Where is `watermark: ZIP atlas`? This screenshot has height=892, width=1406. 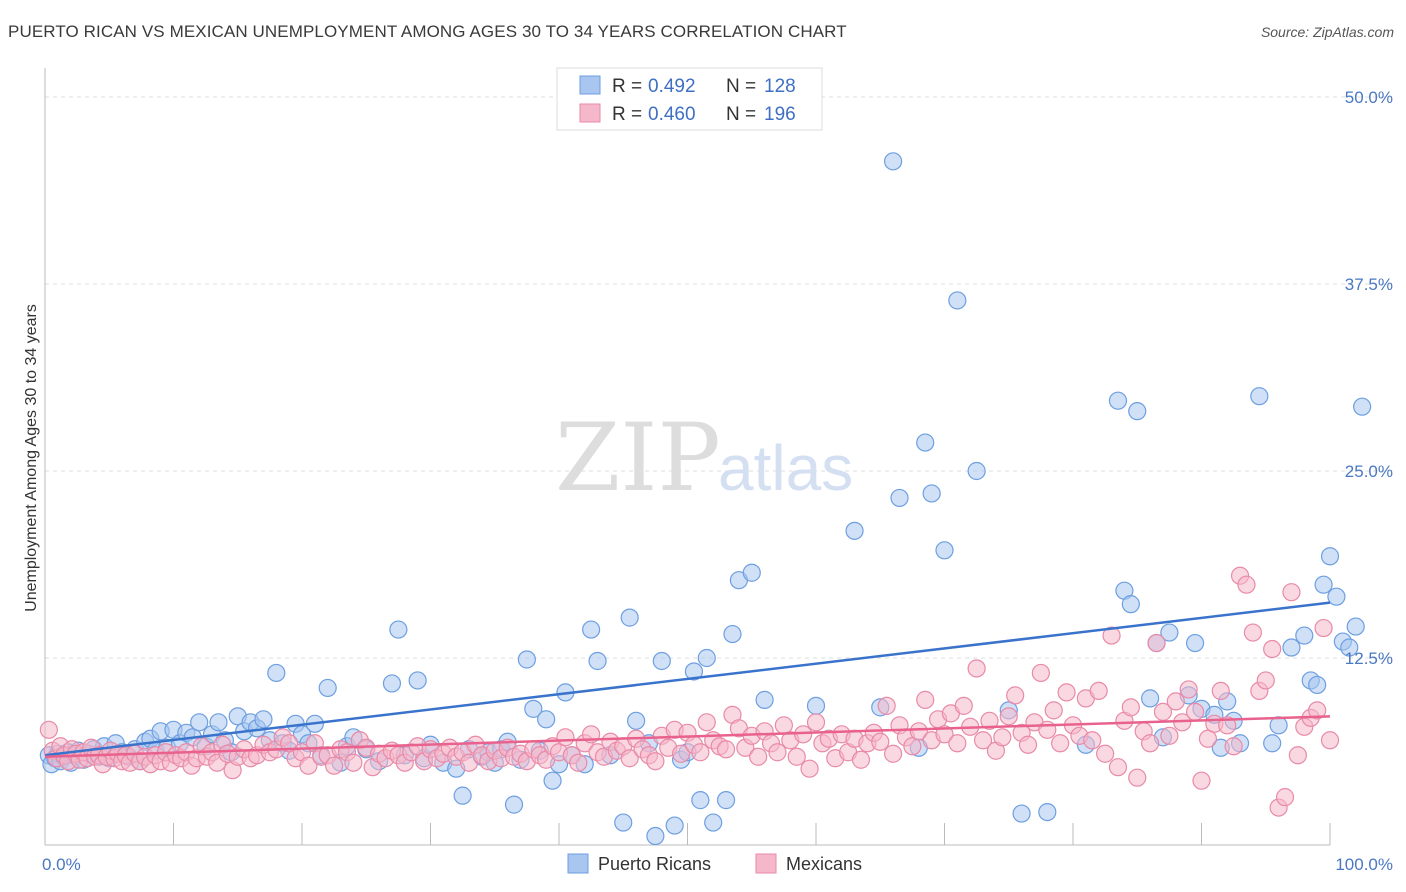
watermark: ZIP atlas is located at coordinates (704, 458).